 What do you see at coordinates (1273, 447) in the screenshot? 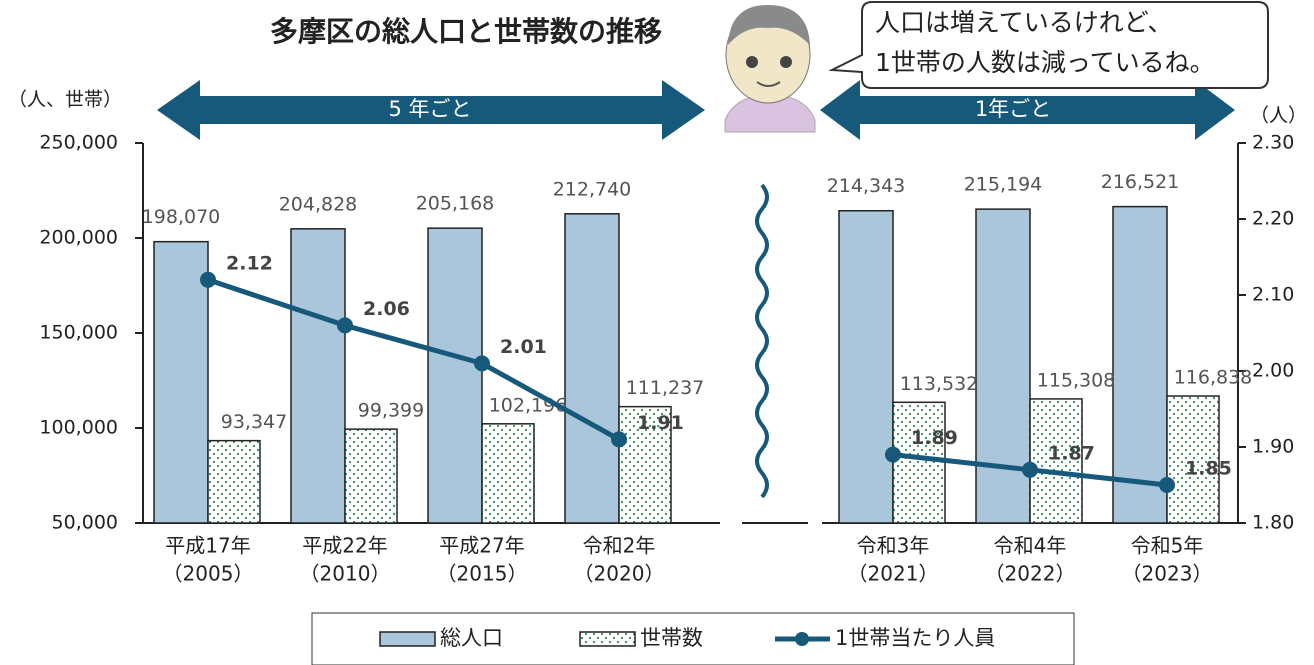
I see `y2-tick-label: 1.90` at bounding box center [1273, 447].